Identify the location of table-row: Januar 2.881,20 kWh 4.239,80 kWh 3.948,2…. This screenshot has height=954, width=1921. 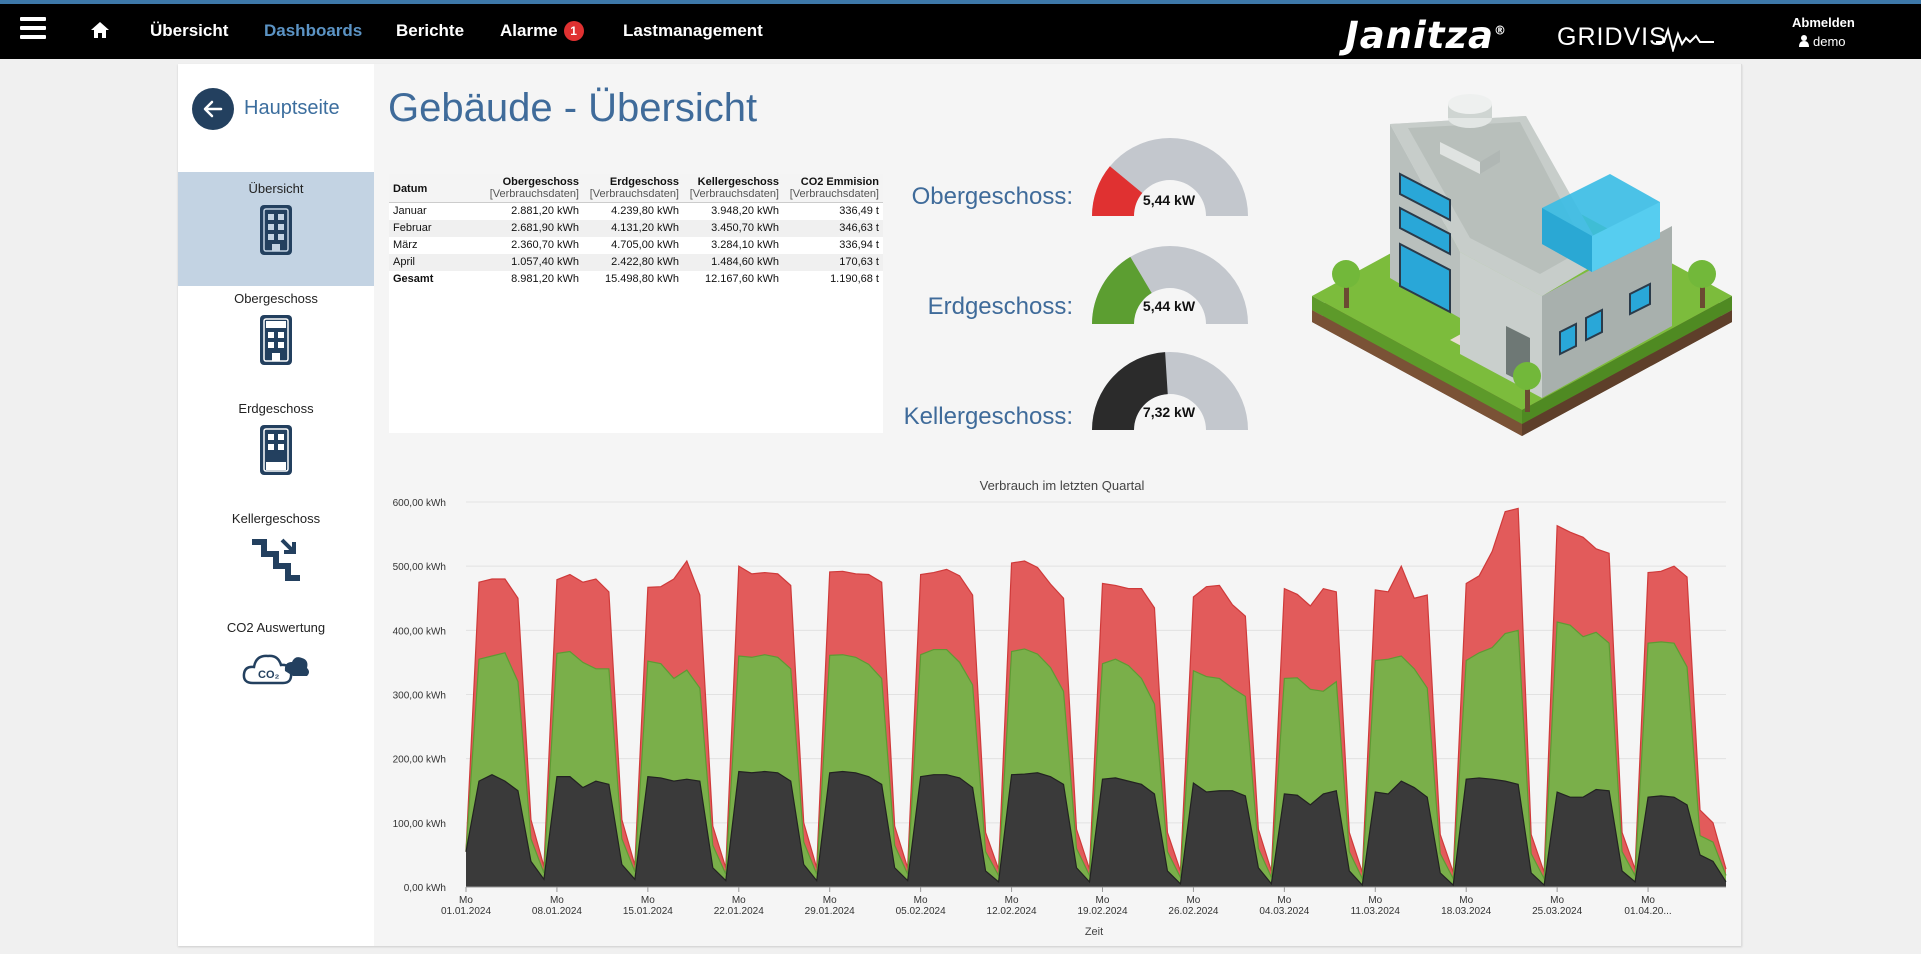
(636, 211).